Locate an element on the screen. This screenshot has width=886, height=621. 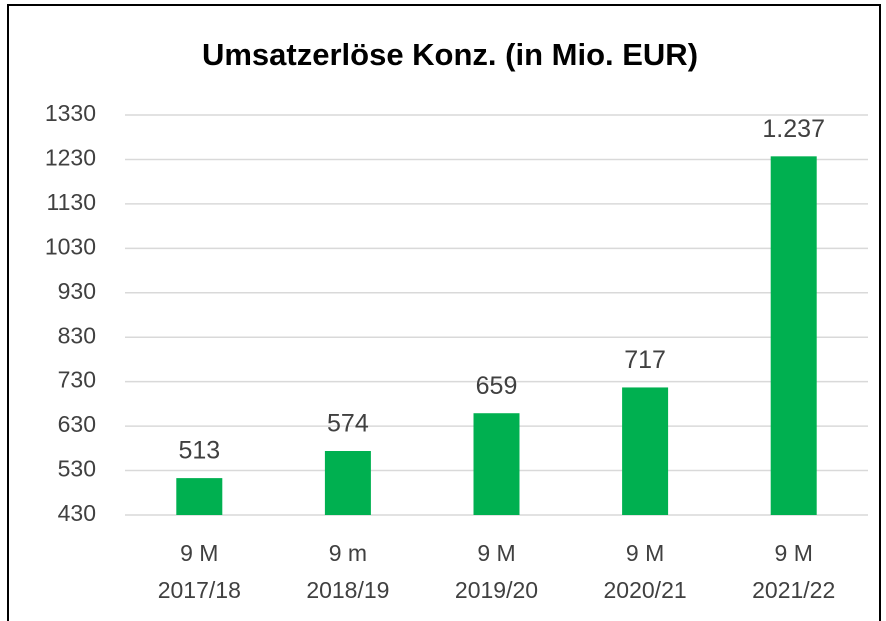
y-tick-label: 630 is located at coordinates (77, 424).